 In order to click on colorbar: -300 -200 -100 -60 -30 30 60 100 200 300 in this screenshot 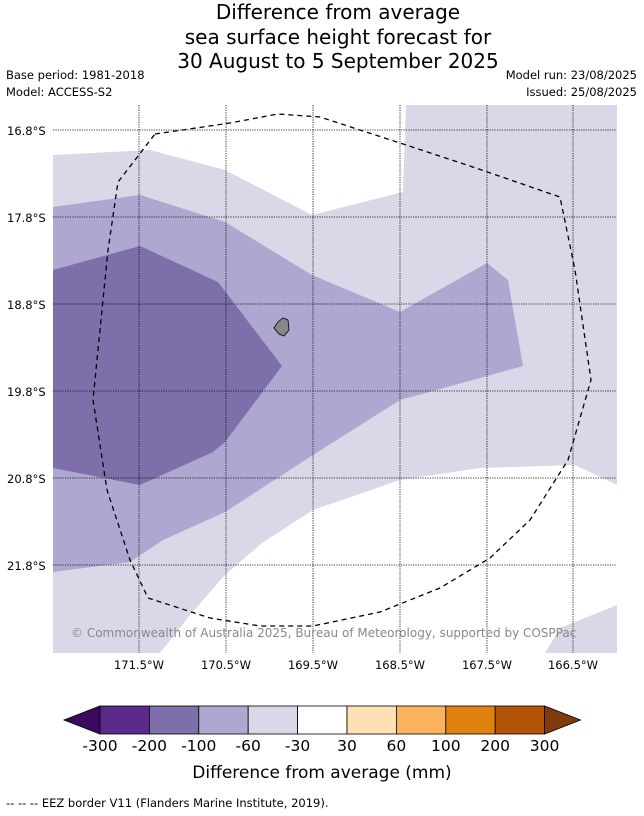, I will do `click(322, 730)`.